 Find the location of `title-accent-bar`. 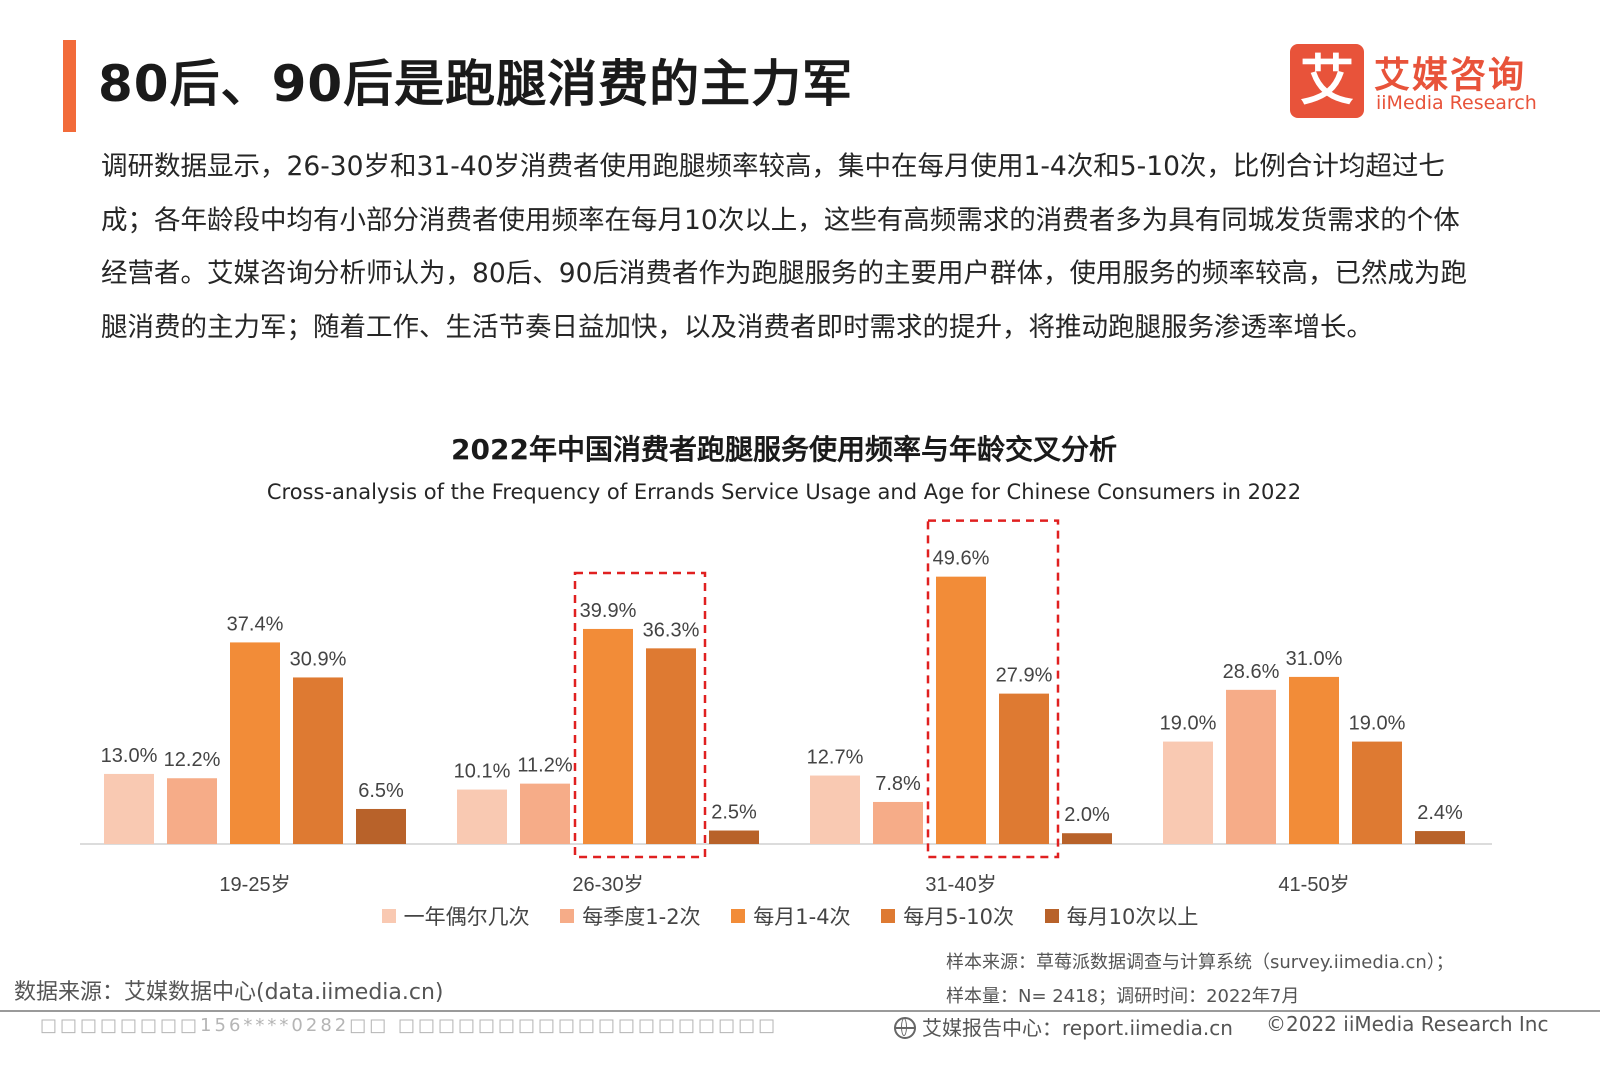

title-accent-bar is located at coordinates (69, 86).